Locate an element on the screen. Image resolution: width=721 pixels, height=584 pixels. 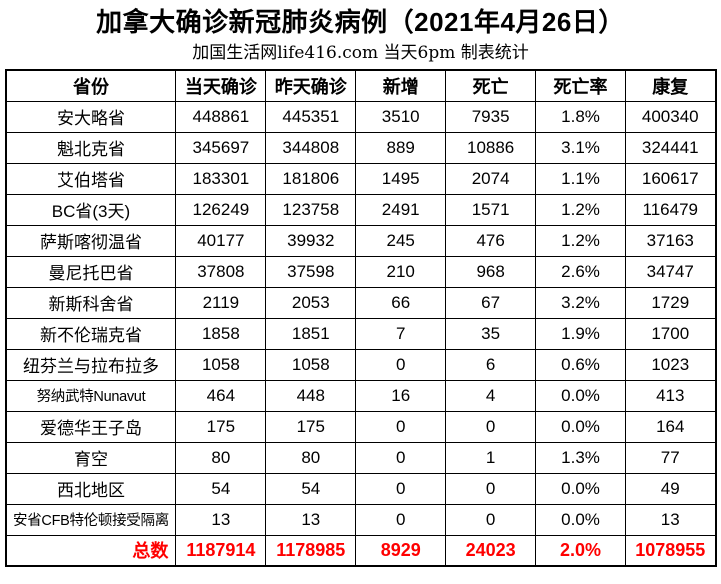
cell-province: 育空 is located at coordinates (90, 457).